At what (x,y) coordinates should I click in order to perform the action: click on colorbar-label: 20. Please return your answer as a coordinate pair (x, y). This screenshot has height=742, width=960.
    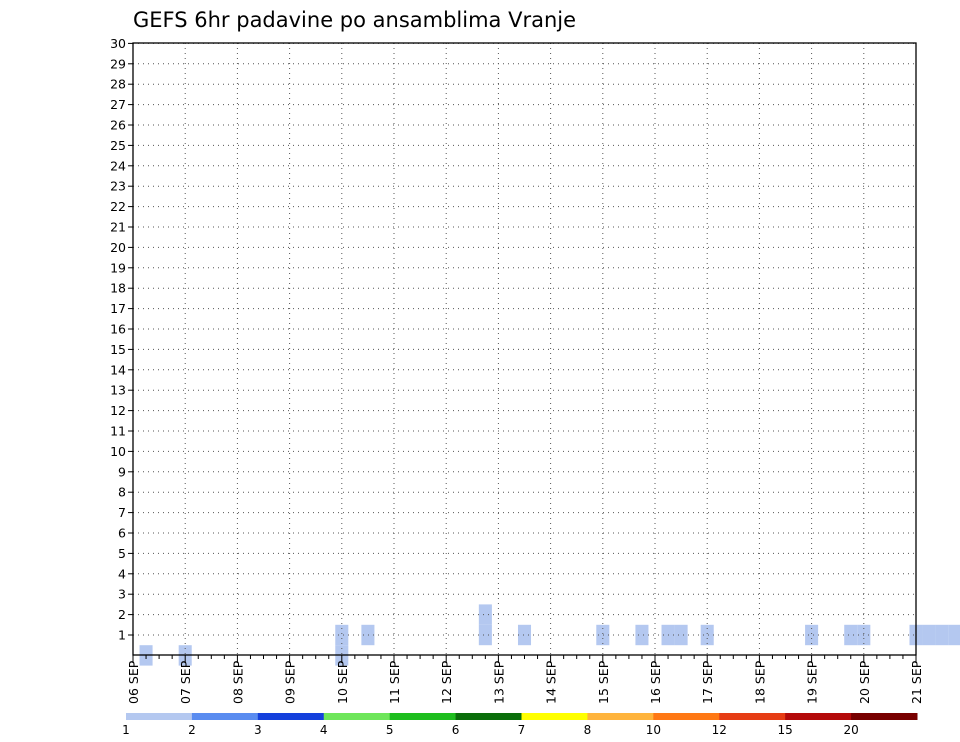
    Looking at the image, I should click on (850, 730).